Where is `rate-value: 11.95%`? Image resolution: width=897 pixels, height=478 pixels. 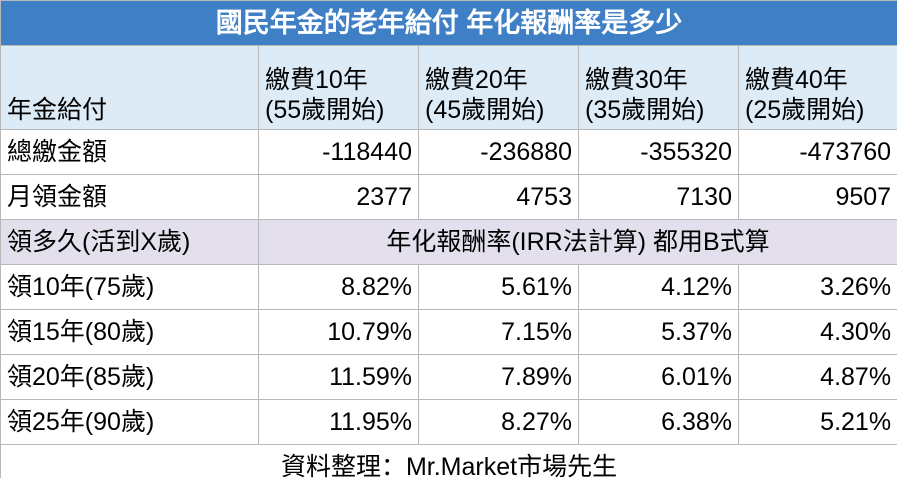
rate-value: 11.95% is located at coordinates (338, 422).